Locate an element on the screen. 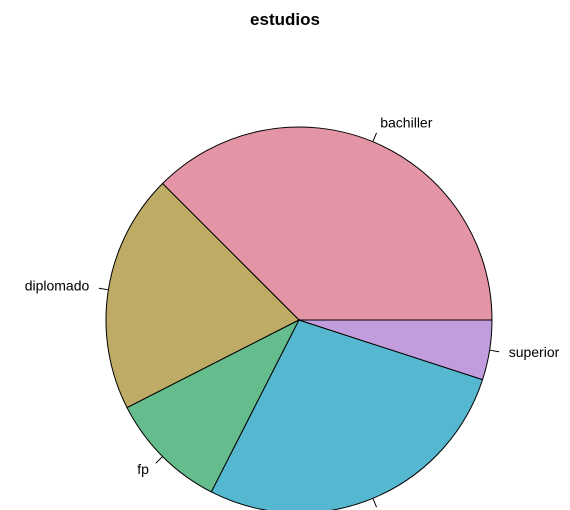 The height and width of the screenshot is (510, 570). pie-label-diplomado: diplomado is located at coordinates (57, 285).